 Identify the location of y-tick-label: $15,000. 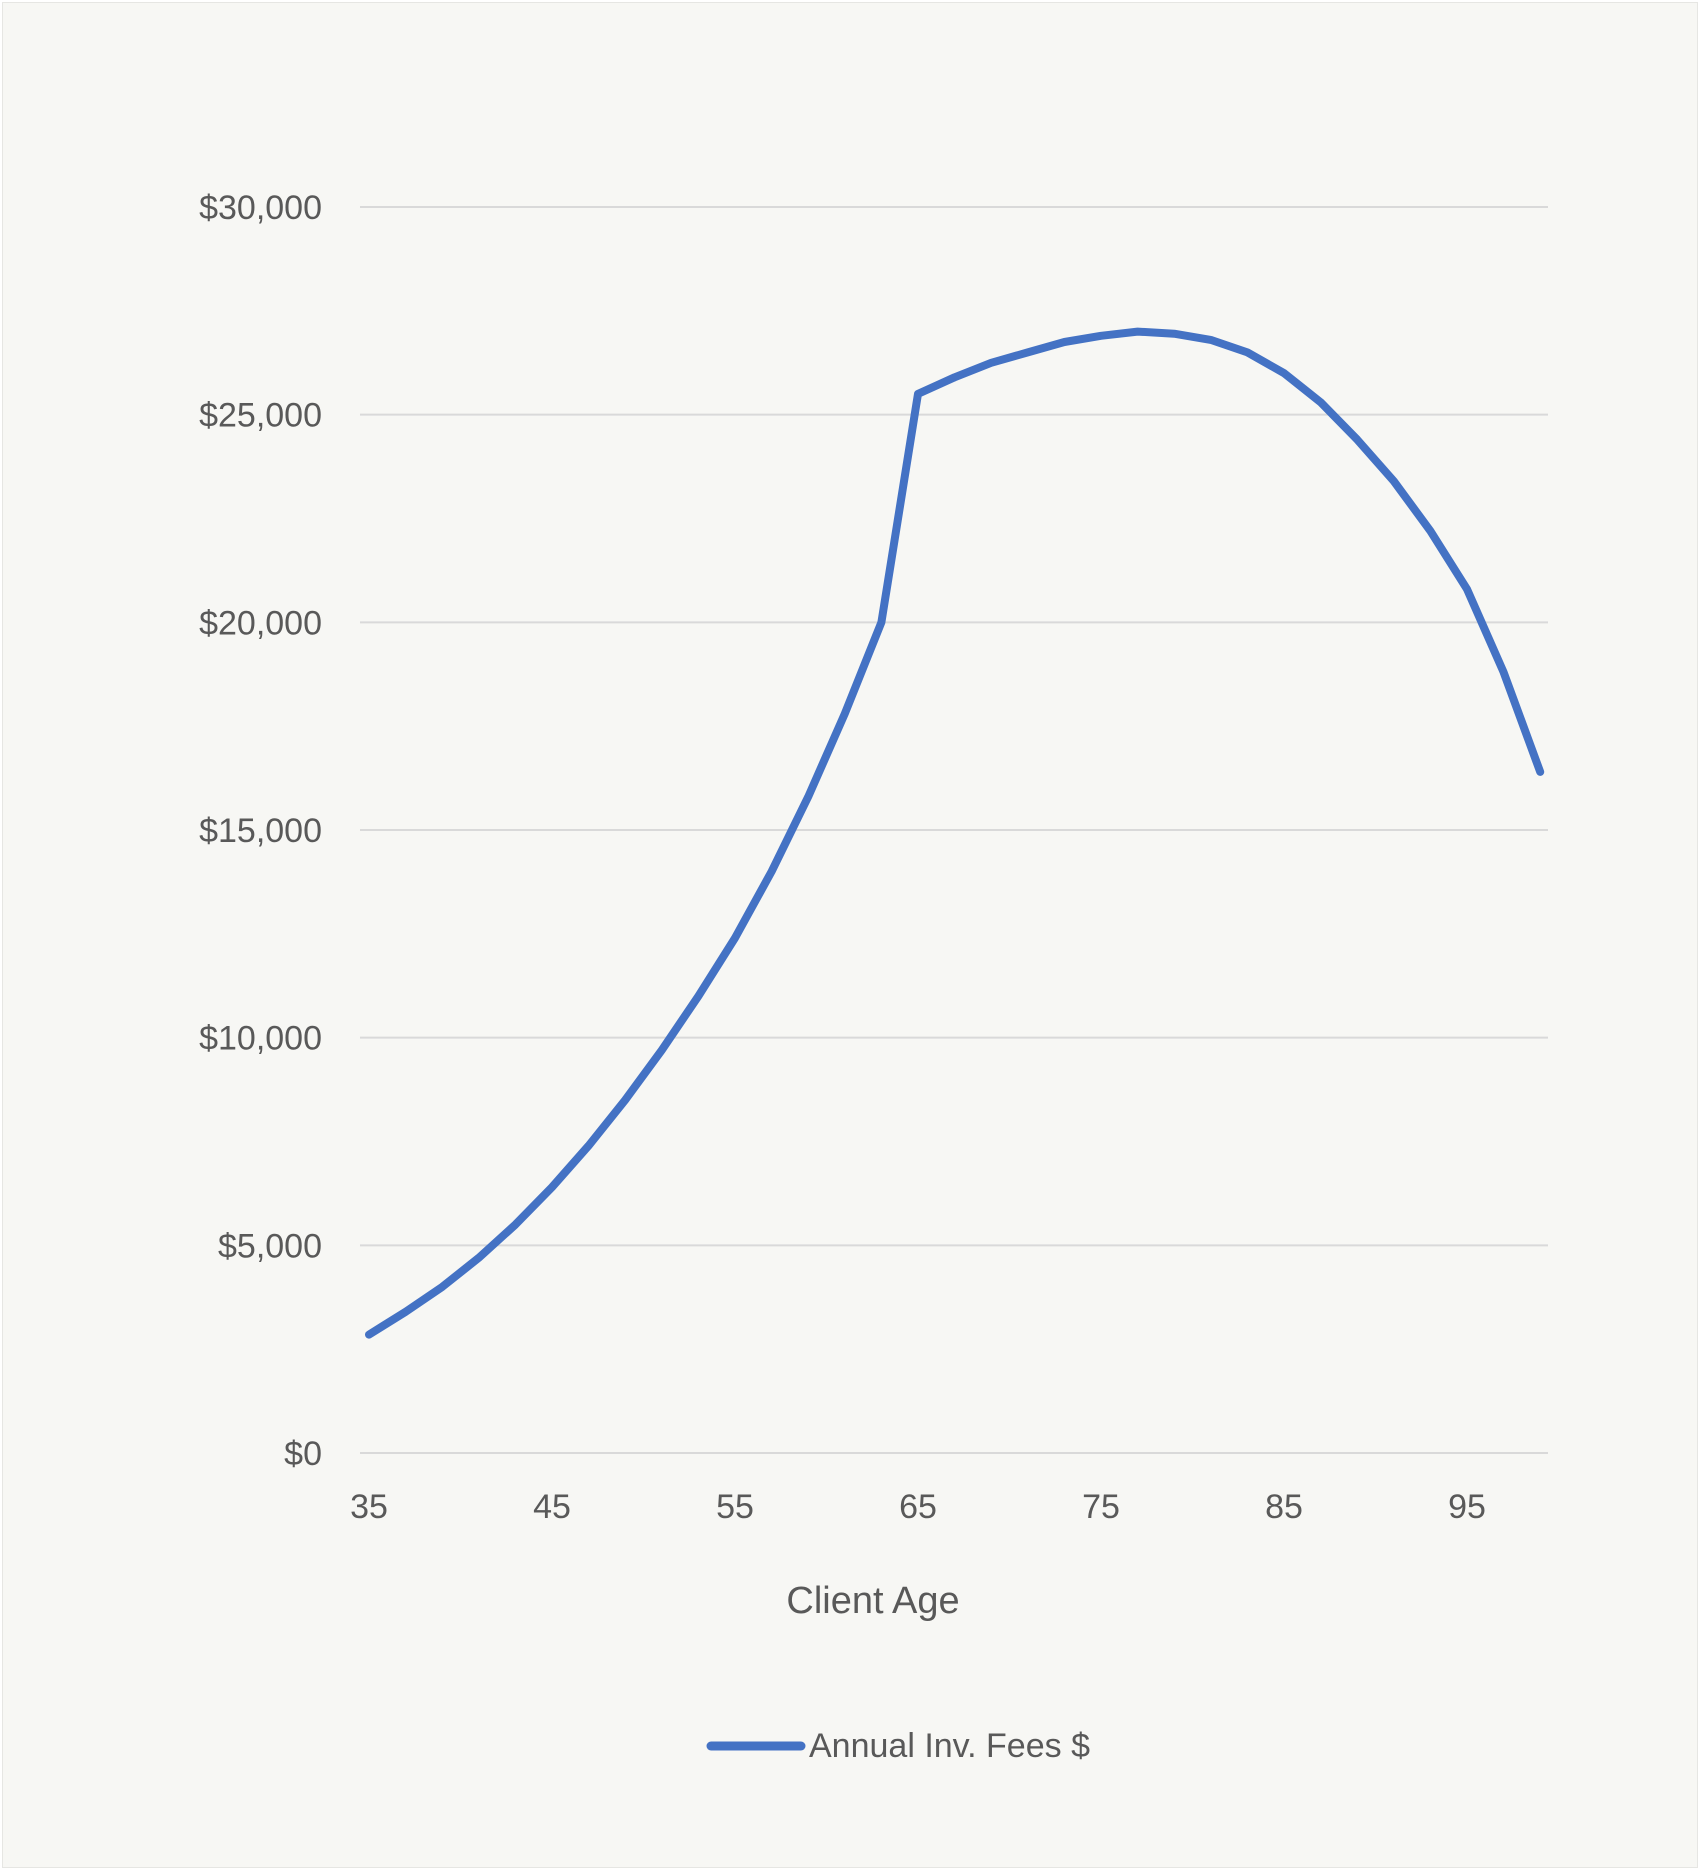
(260, 831).